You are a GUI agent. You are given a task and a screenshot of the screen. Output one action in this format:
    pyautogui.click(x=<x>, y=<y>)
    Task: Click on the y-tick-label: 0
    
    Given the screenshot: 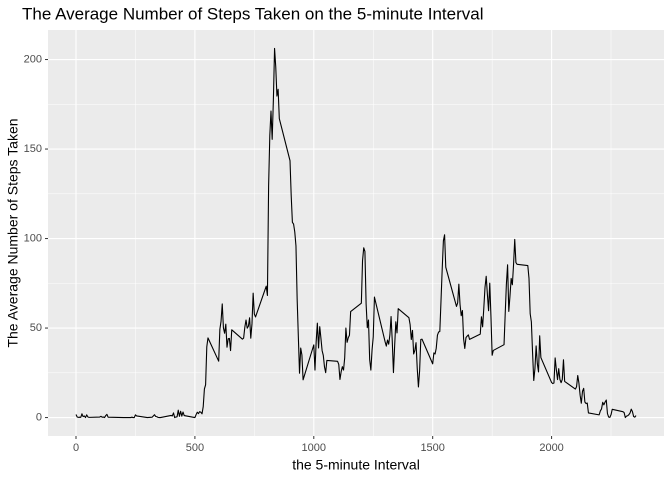 What is the action you would take?
    pyautogui.click(x=39, y=417)
    